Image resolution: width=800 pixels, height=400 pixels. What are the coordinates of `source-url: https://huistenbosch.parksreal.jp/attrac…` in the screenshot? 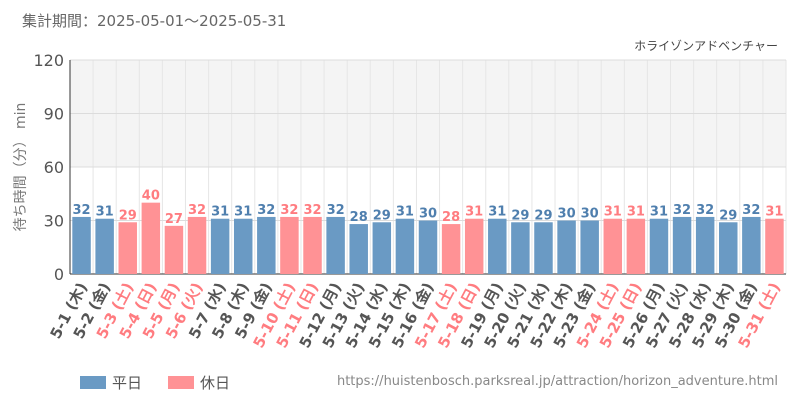 It's located at (557, 381).